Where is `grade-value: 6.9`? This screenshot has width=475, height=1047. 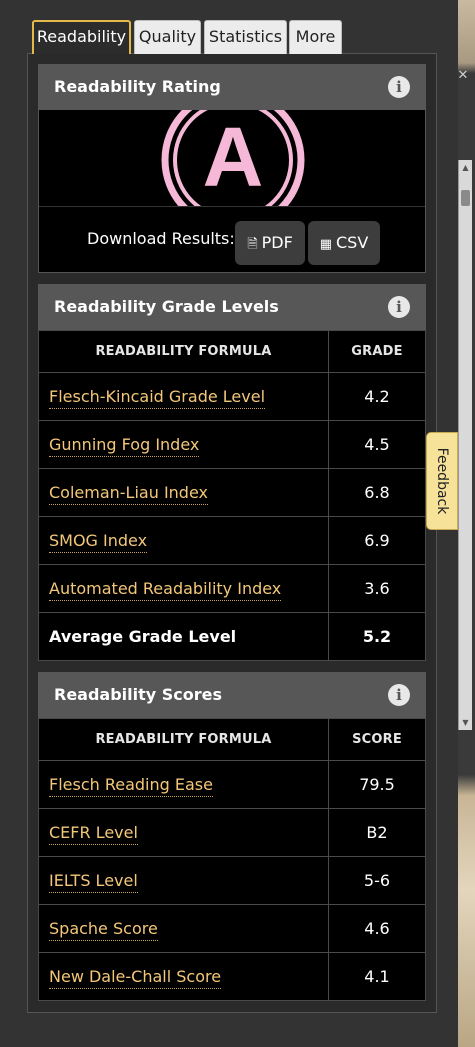
grade-value: 6.9 is located at coordinates (377, 540).